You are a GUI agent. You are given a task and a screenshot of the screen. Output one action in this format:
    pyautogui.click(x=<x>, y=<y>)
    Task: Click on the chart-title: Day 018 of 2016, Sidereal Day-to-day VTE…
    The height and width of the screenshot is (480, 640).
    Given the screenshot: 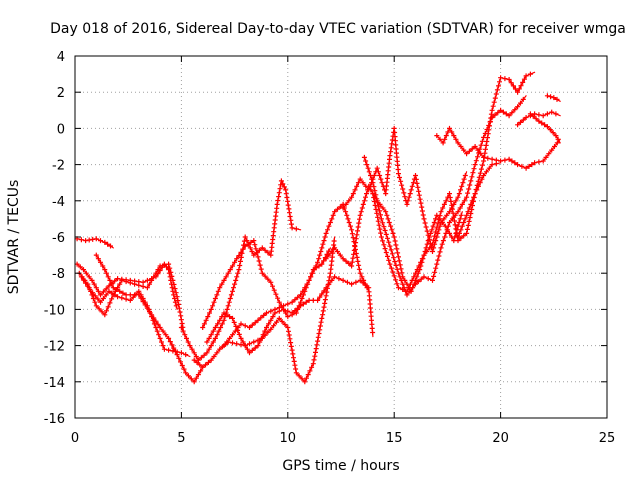 What is the action you would take?
    pyautogui.click(x=338, y=29)
    